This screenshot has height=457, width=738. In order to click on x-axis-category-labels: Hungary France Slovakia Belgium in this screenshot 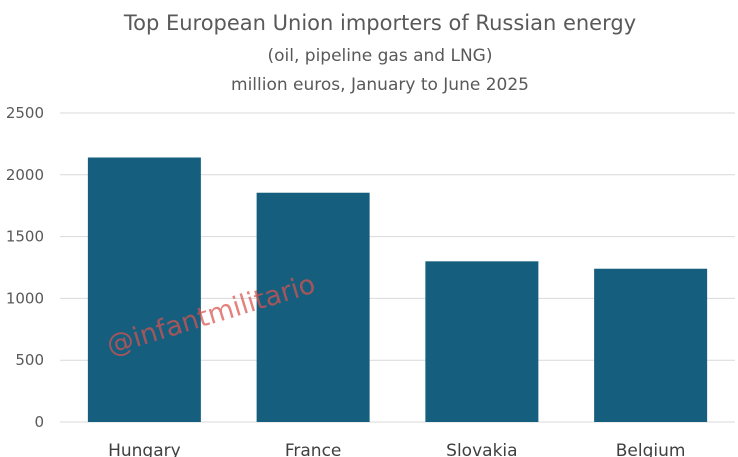, I will do `click(396, 449)`.